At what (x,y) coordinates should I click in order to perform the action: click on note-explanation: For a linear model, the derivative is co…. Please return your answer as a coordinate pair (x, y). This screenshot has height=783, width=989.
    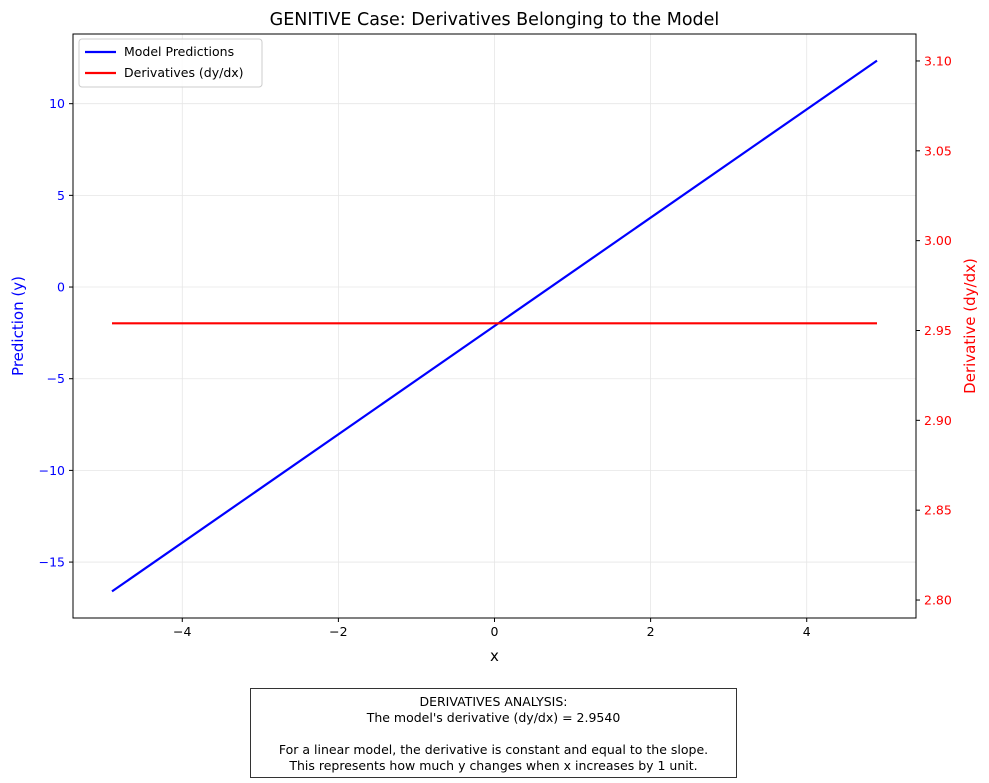
    Looking at the image, I should click on (493, 749).